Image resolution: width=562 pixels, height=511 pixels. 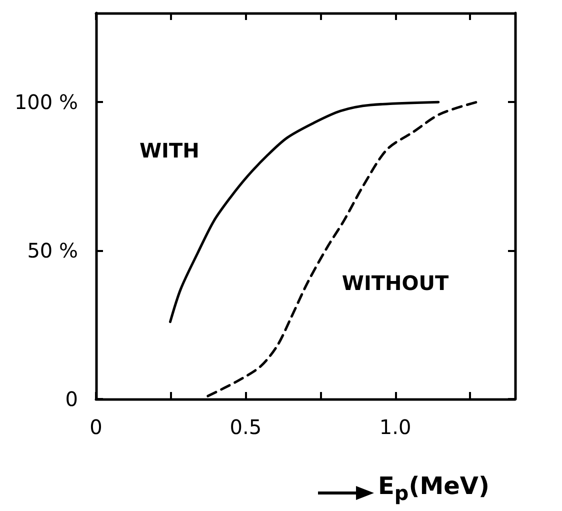 I want to click on y-tick-label: 50 %, so click(x=52, y=250).